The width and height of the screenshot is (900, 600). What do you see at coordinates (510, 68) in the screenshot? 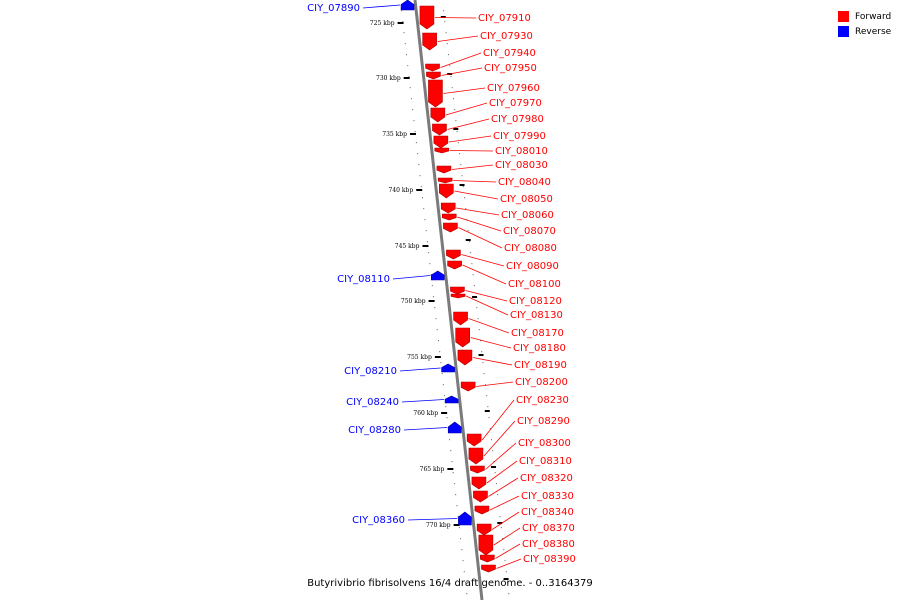
I see `forward-gene-label: CIY_07950` at bounding box center [510, 68].